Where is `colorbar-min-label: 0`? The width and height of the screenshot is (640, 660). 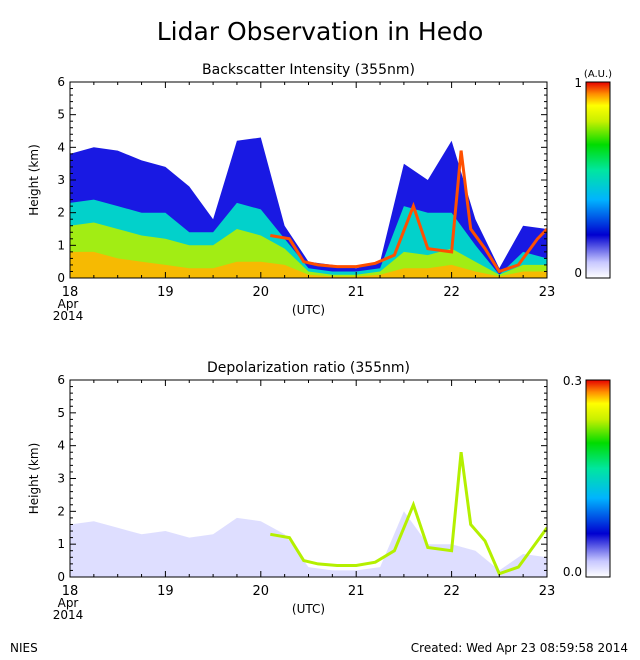 colorbar-min-label: 0 is located at coordinates (578, 273).